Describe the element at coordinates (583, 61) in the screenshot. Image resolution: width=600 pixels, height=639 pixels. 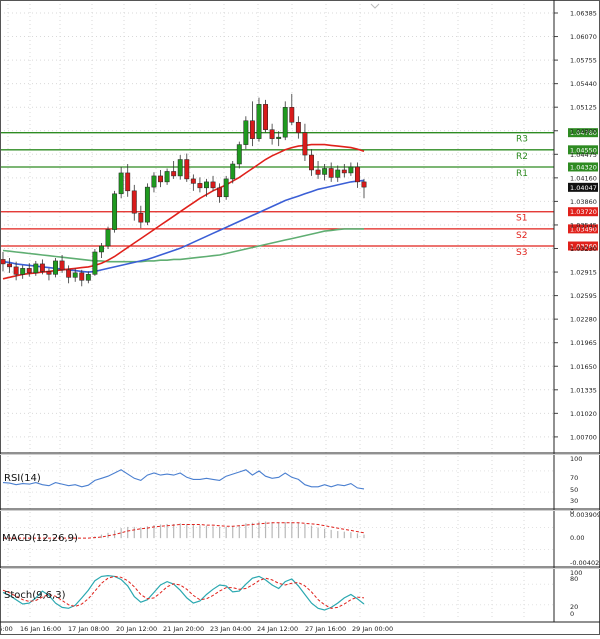
I see `price-tick-label: 1.05755` at that location.